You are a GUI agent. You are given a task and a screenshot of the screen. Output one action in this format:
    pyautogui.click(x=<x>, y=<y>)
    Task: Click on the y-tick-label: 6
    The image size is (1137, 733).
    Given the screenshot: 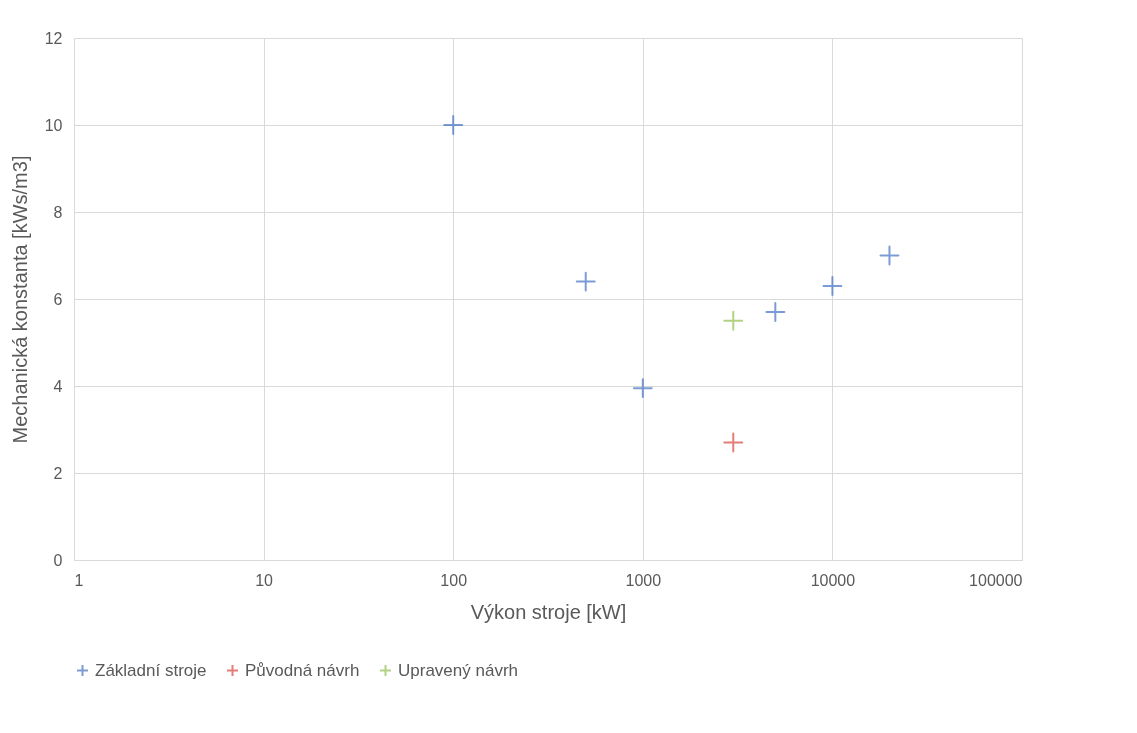 What is the action you would take?
    pyautogui.click(x=58, y=299)
    